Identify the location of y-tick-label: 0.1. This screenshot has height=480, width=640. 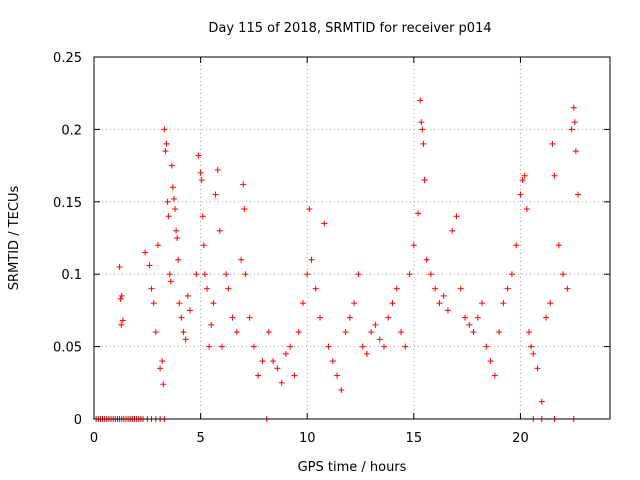
(71, 275).